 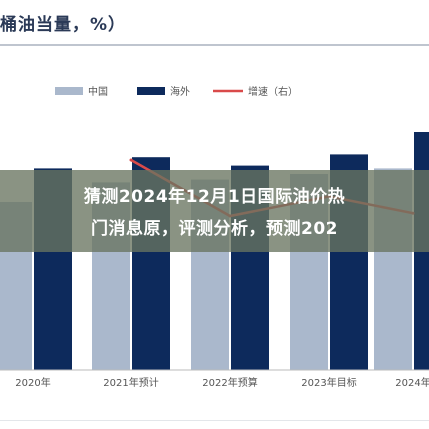 What do you see at coordinates (412, 382) in the screenshot?
I see `x-tick-label-4: 2024年` at bounding box center [412, 382].